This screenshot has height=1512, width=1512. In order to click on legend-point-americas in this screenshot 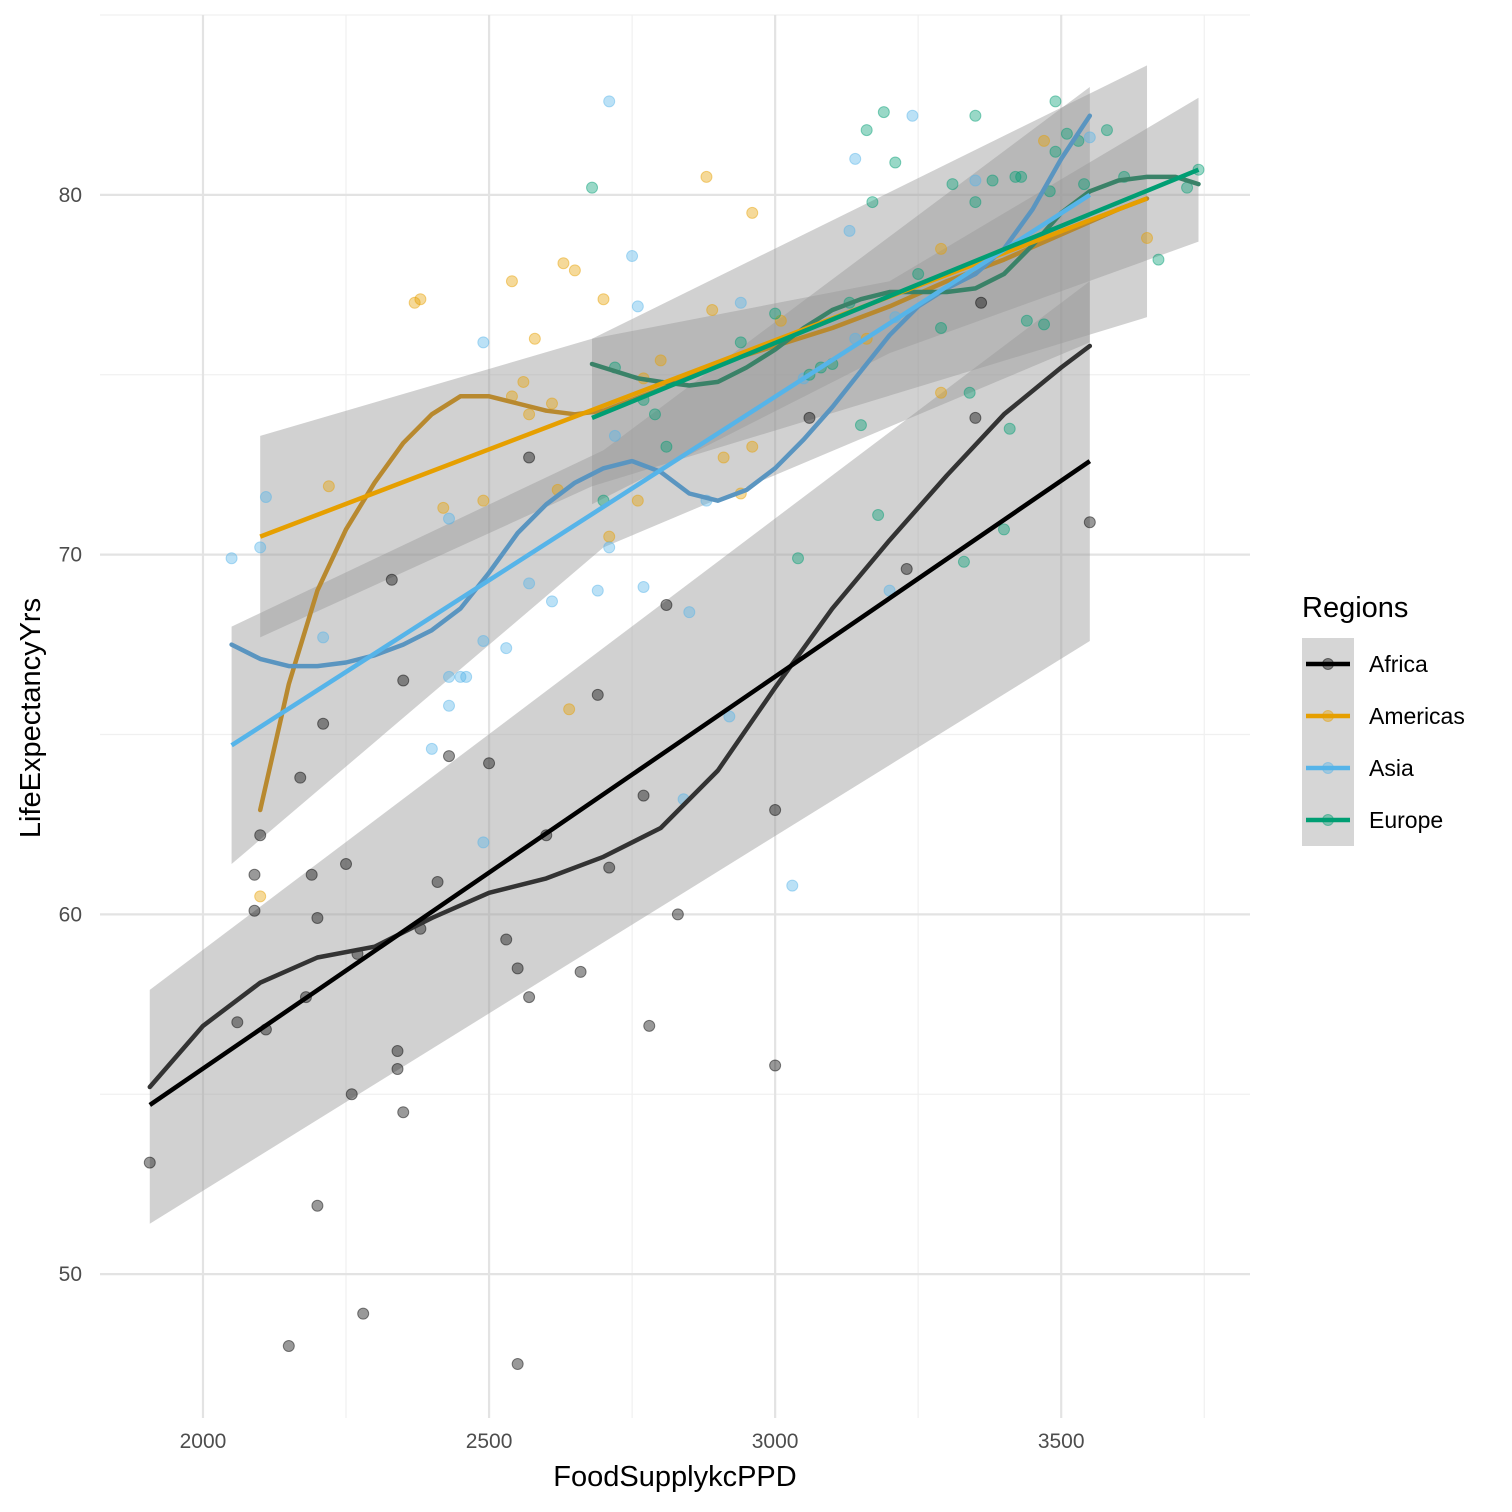, I will do `click(1328, 716)`.